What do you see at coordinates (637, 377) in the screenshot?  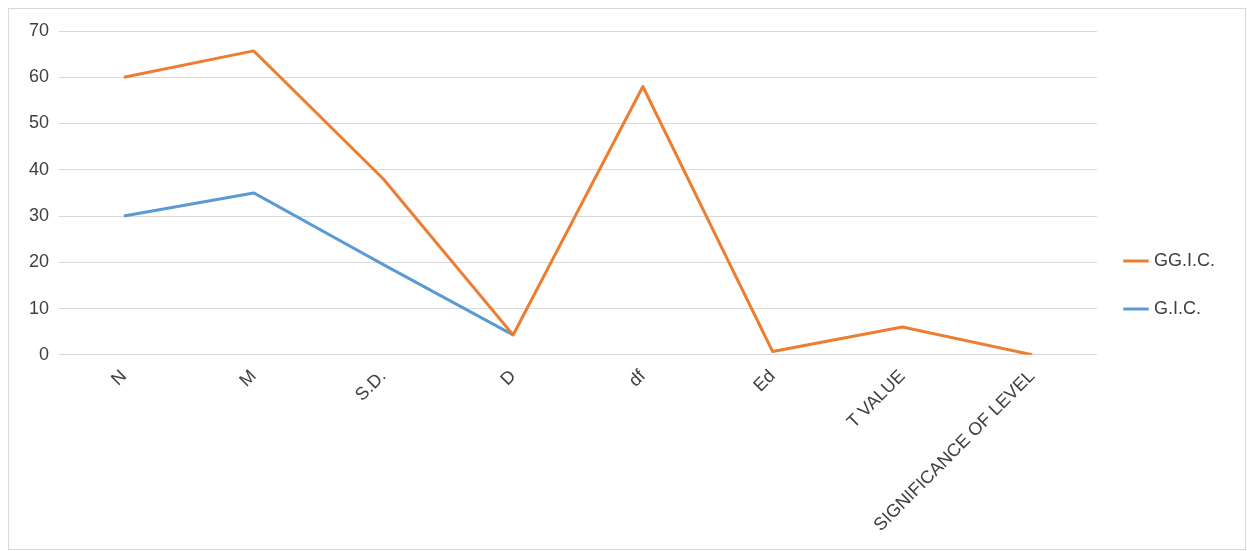 I see `x-tick-label: df` at bounding box center [637, 377].